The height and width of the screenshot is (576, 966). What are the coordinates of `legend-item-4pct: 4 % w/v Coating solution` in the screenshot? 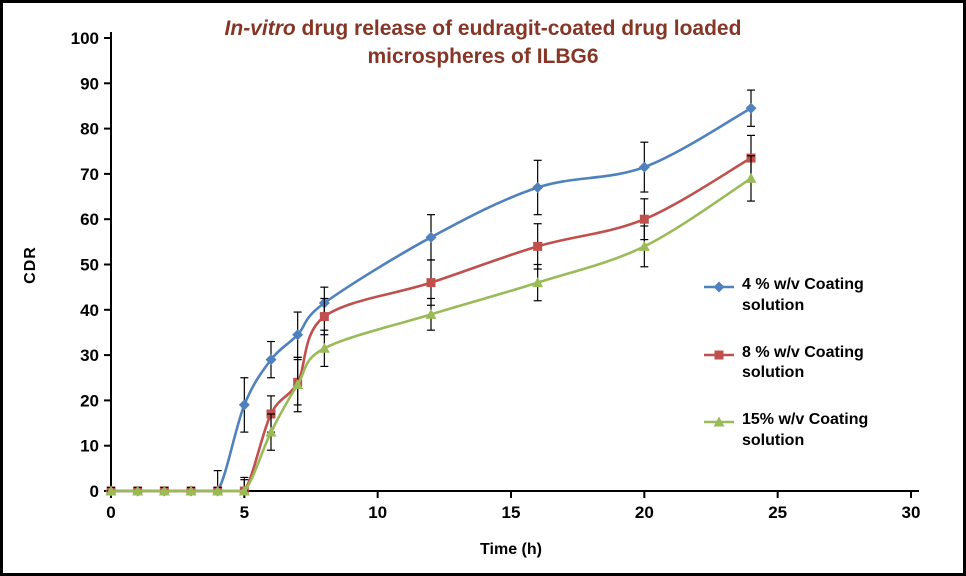 It's located at (807, 296).